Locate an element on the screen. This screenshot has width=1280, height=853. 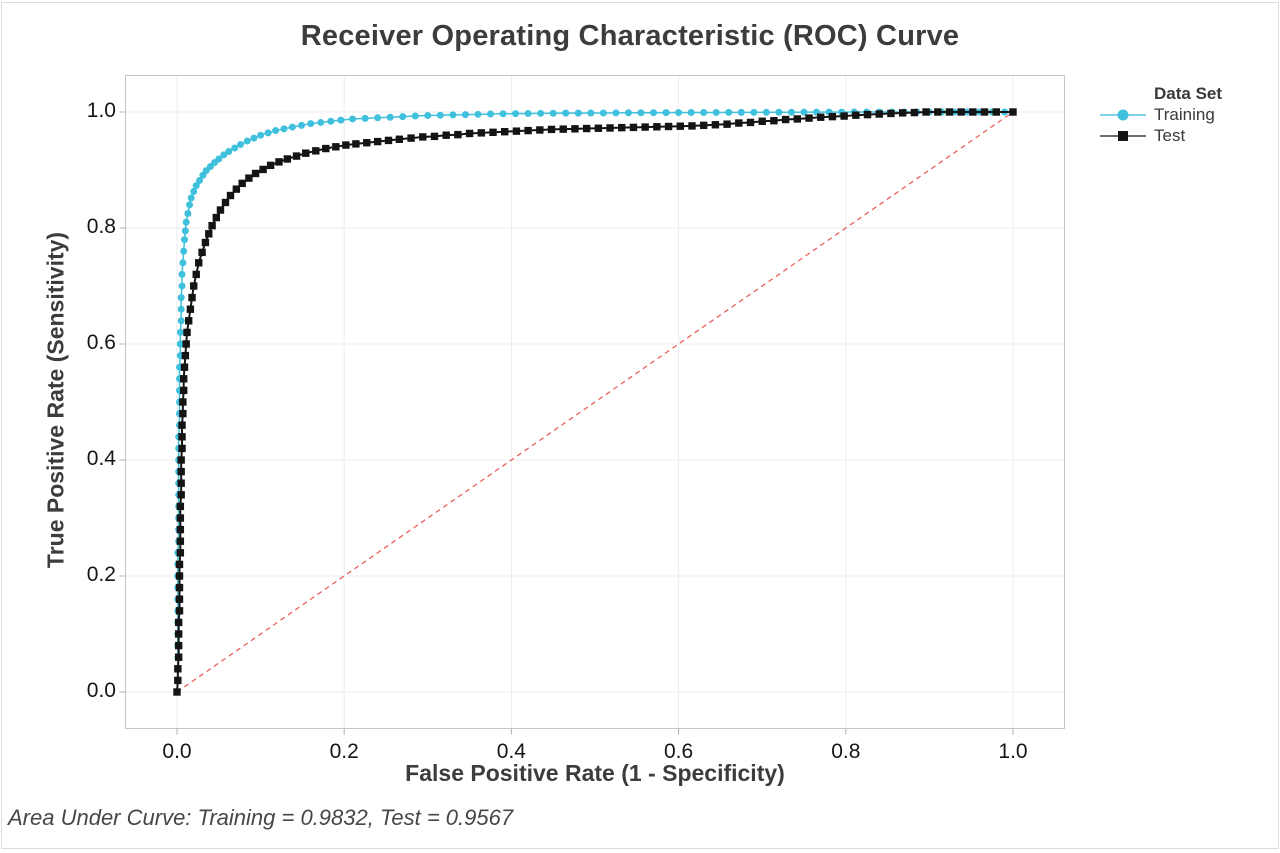
x-tick-label: 0.2 is located at coordinates (344, 751).